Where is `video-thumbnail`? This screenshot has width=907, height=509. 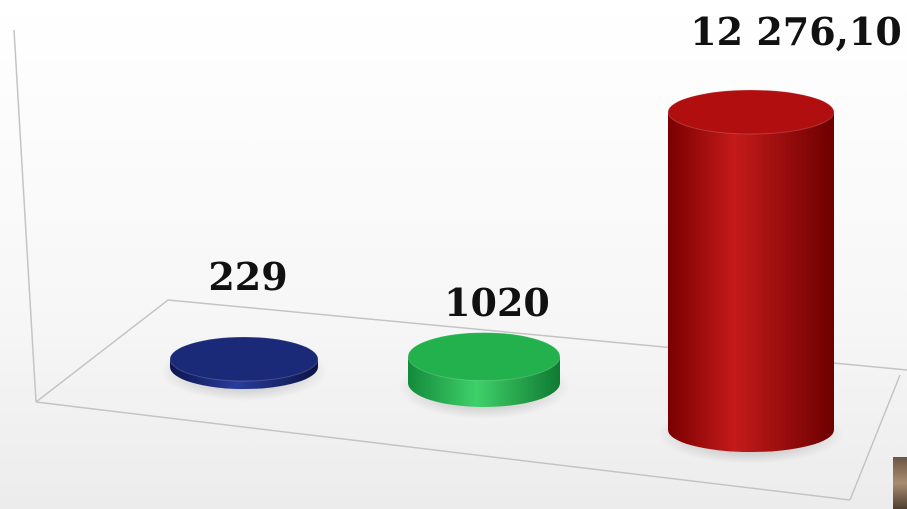
video-thumbnail is located at coordinates (900, 483).